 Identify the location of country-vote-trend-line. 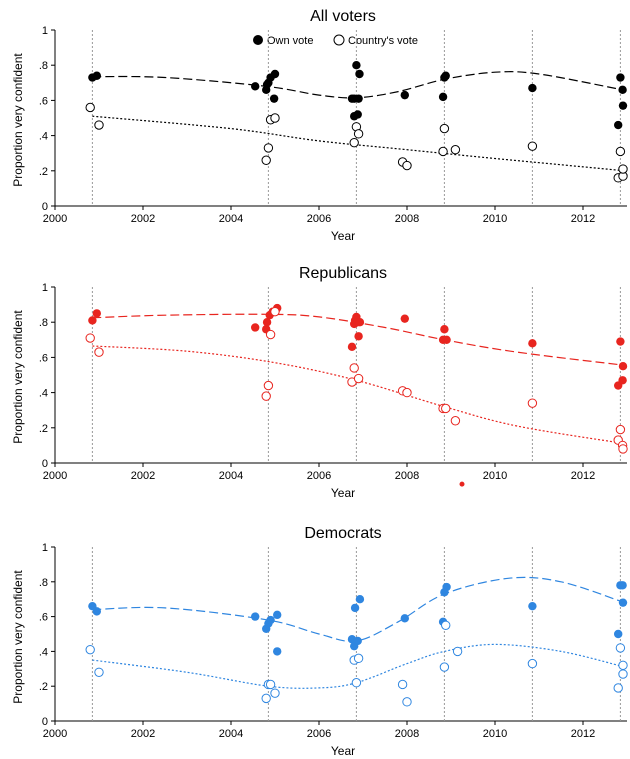
(358, 395).